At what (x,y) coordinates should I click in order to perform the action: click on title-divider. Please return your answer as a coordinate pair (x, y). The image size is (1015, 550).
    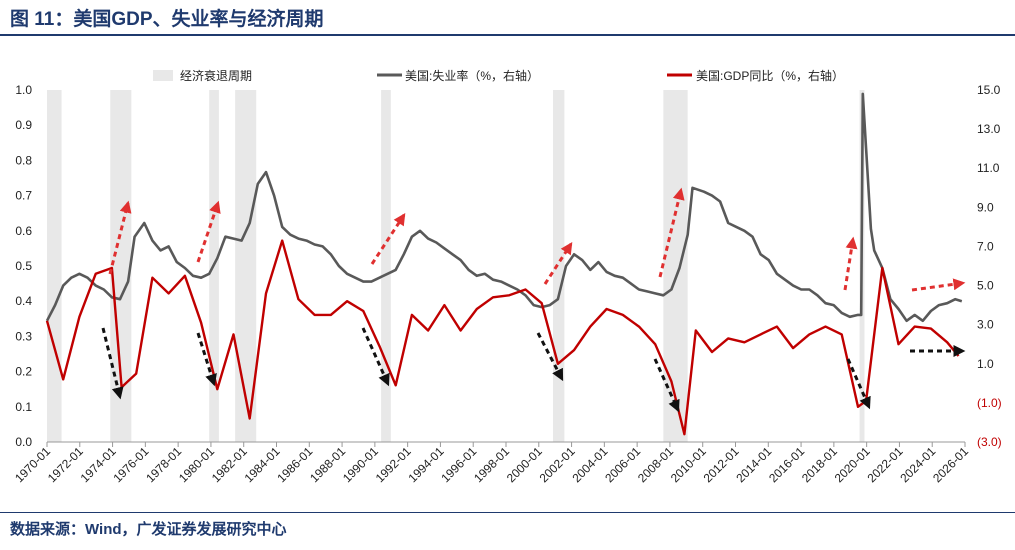
    Looking at the image, I should click on (507, 35).